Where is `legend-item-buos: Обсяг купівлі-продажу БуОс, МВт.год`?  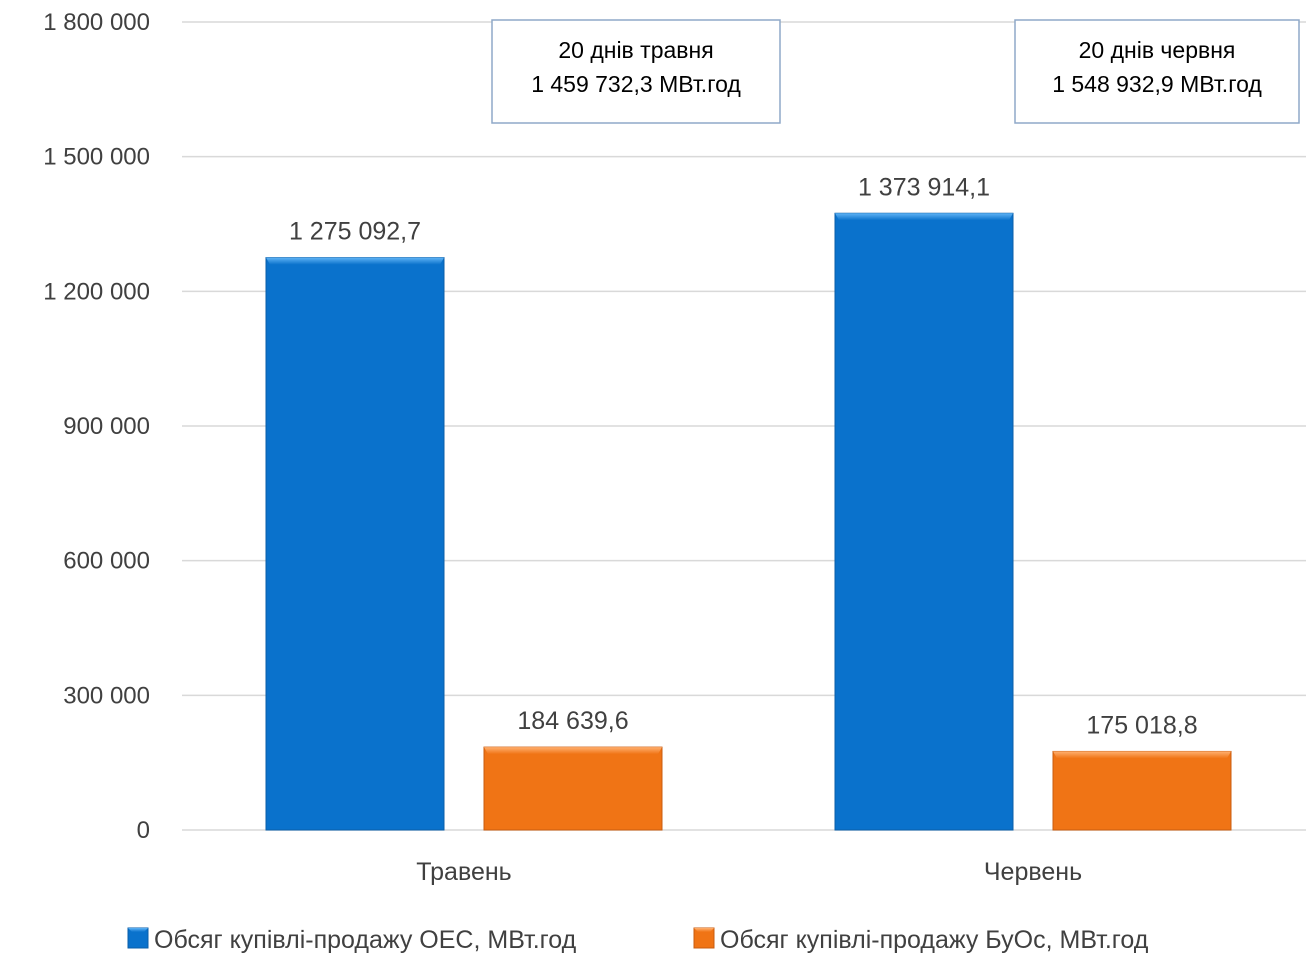 legend-item-buos: Обсяг купівлі-продажу БуОс, МВт.год is located at coordinates (921, 940).